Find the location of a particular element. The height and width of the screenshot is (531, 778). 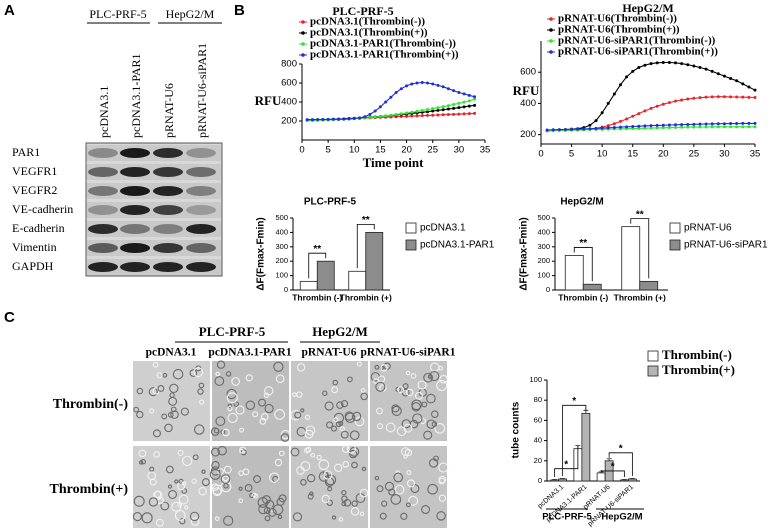

x-tick-label: 35 is located at coordinates (485, 150).